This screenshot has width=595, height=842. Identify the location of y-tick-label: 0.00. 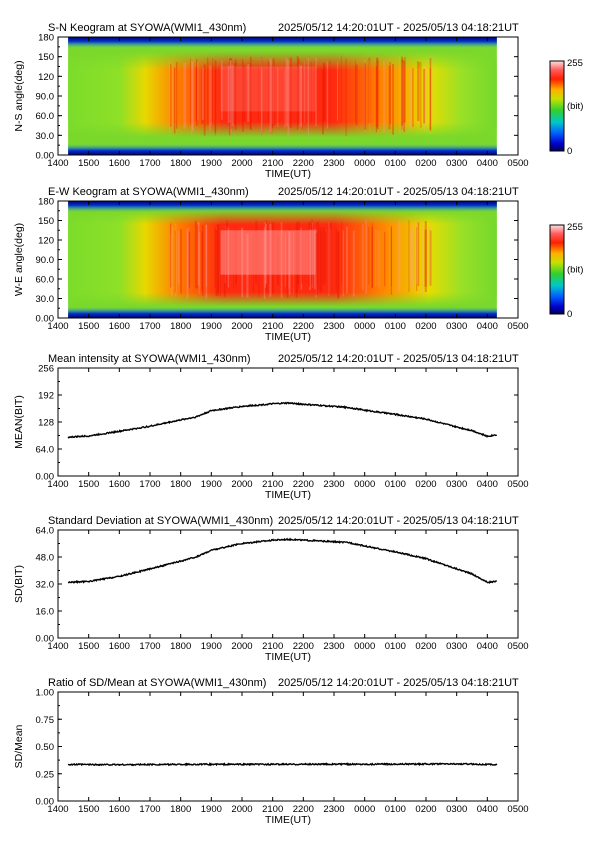
(45, 319).